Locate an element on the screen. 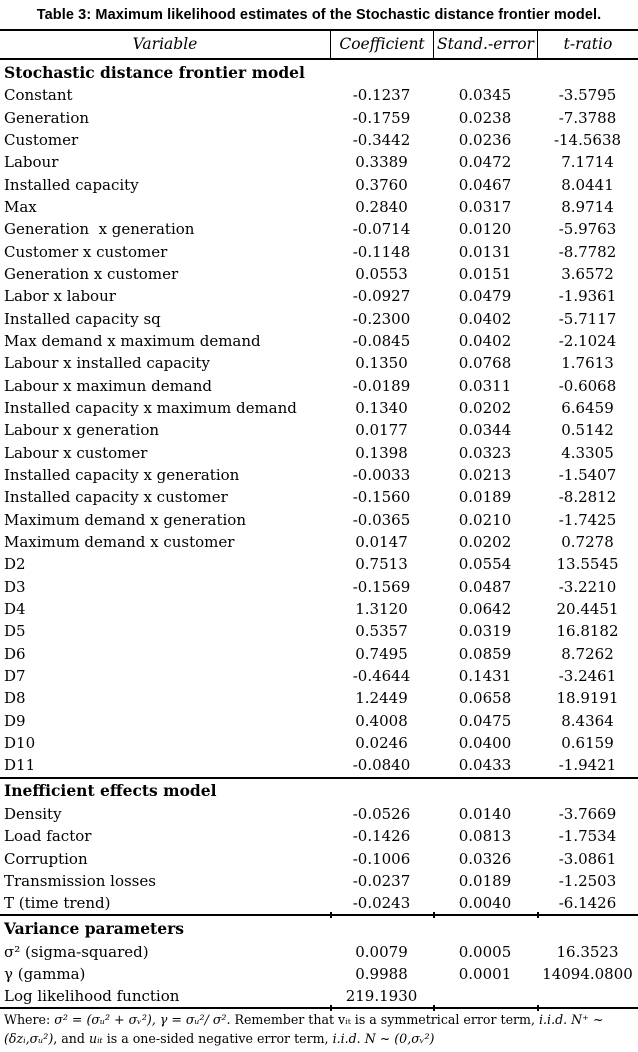 This screenshot has width=638, height=1052. cell-coefficient: -0.0845 is located at coordinates (381, 340).